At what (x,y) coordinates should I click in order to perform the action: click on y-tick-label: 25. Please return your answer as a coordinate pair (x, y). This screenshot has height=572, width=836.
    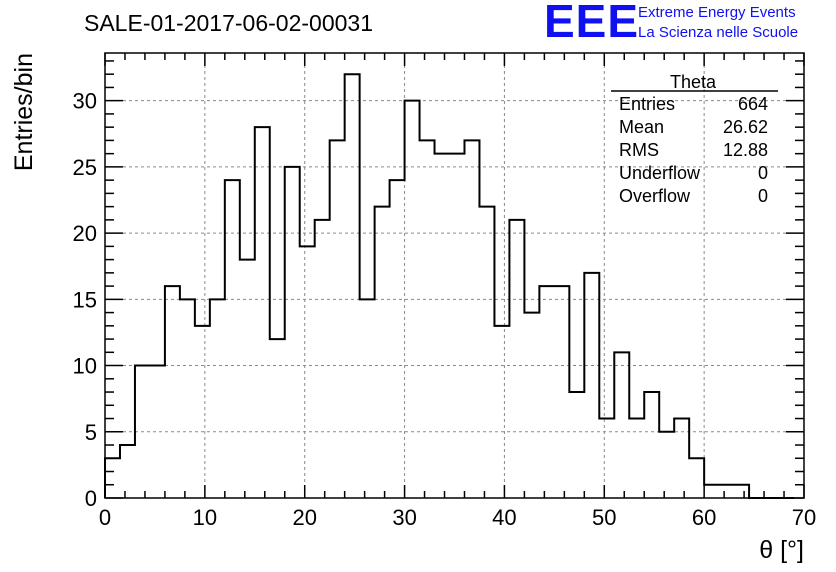
    Looking at the image, I should click on (85, 167).